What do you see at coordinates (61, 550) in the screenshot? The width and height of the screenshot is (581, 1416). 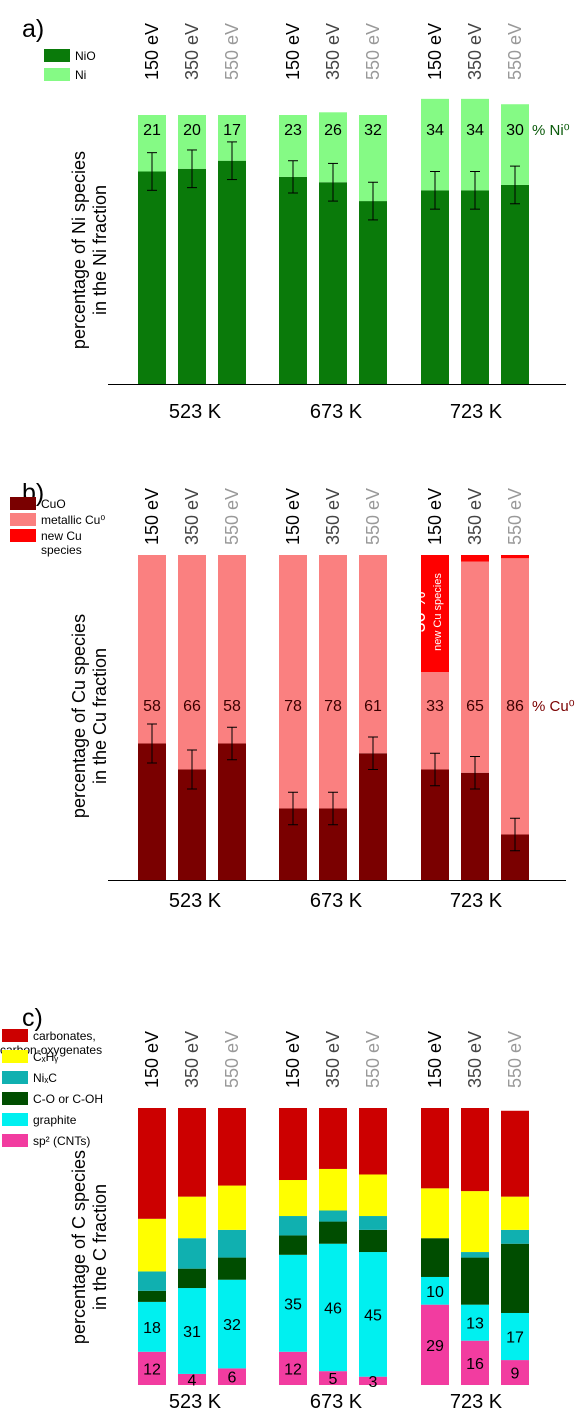 I see `legend-label: species` at bounding box center [61, 550].